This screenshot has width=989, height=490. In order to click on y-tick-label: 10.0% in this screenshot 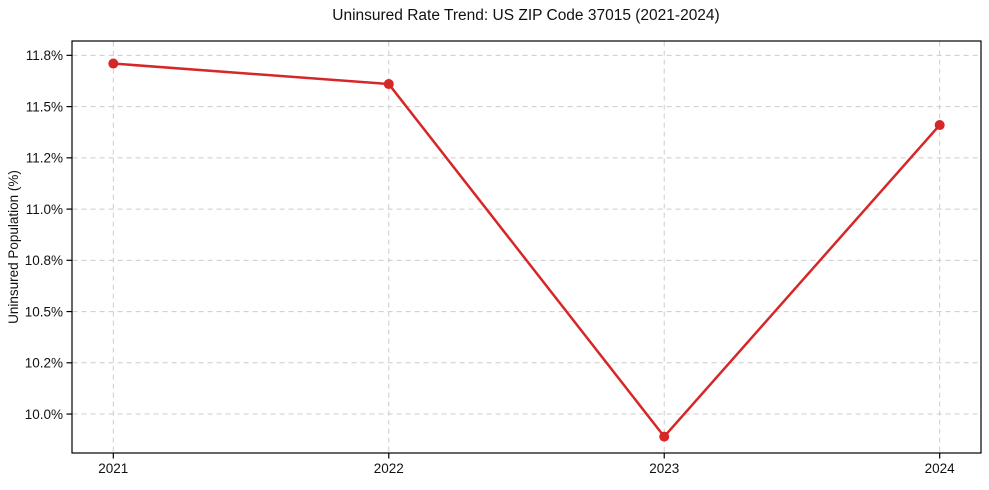, I will do `click(44, 414)`.